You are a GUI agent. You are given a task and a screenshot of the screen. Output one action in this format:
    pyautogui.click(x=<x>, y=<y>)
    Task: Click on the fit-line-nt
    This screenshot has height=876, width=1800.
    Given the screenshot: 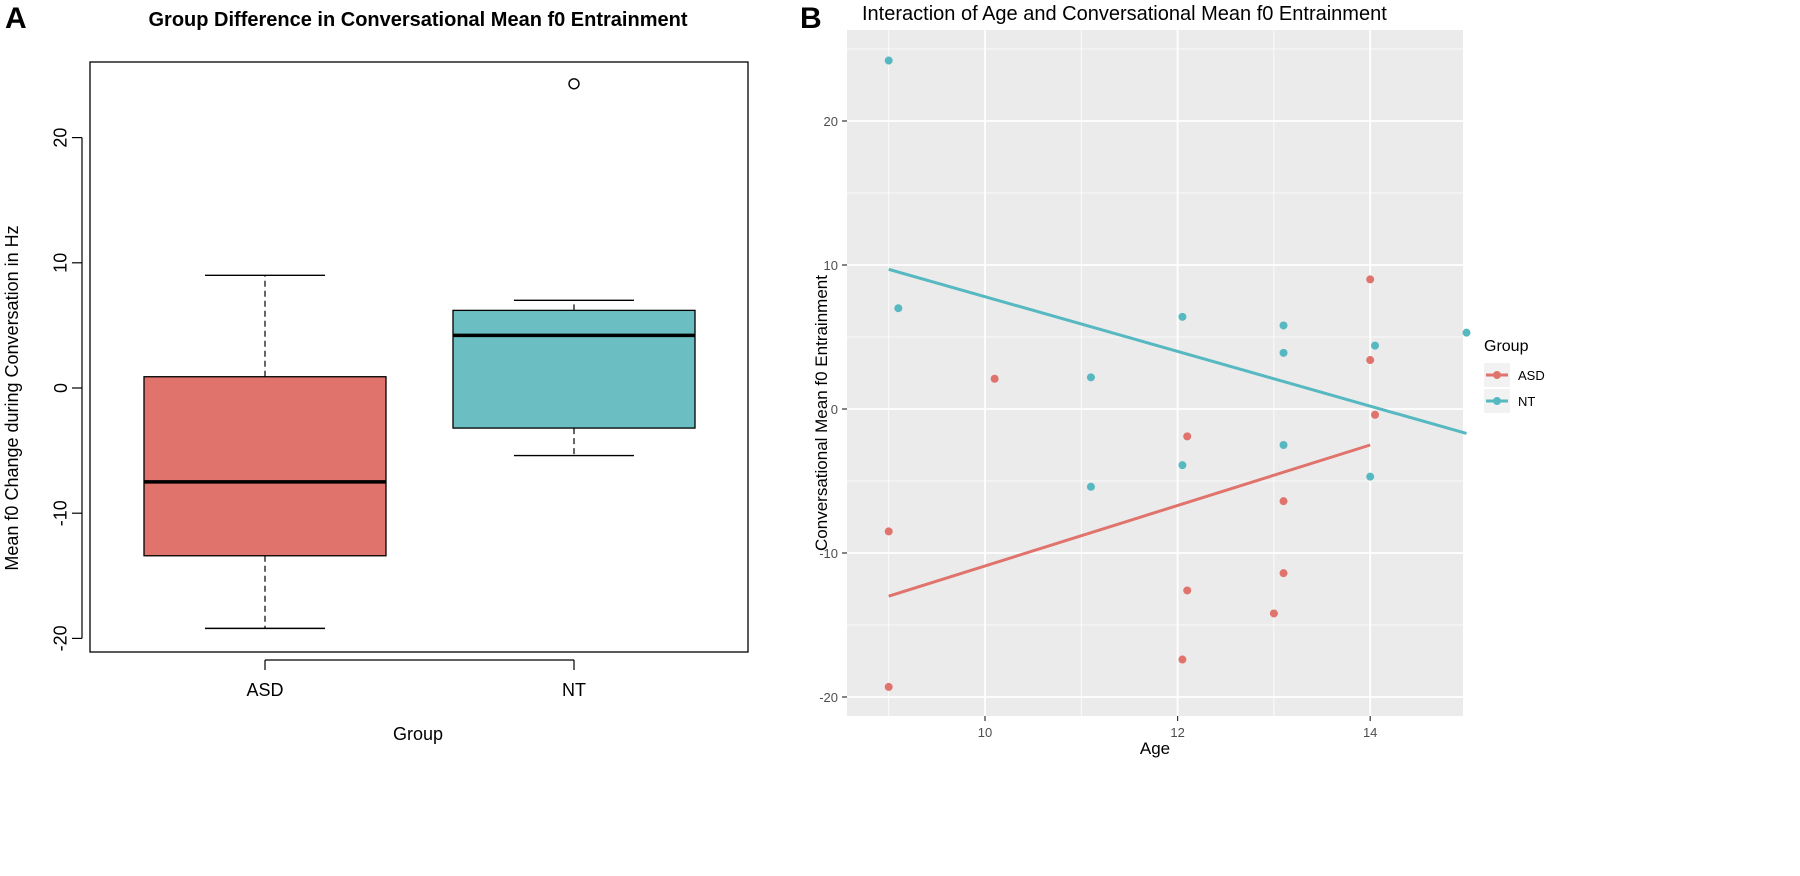 What is the action you would take?
    pyautogui.click(x=1177, y=351)
    